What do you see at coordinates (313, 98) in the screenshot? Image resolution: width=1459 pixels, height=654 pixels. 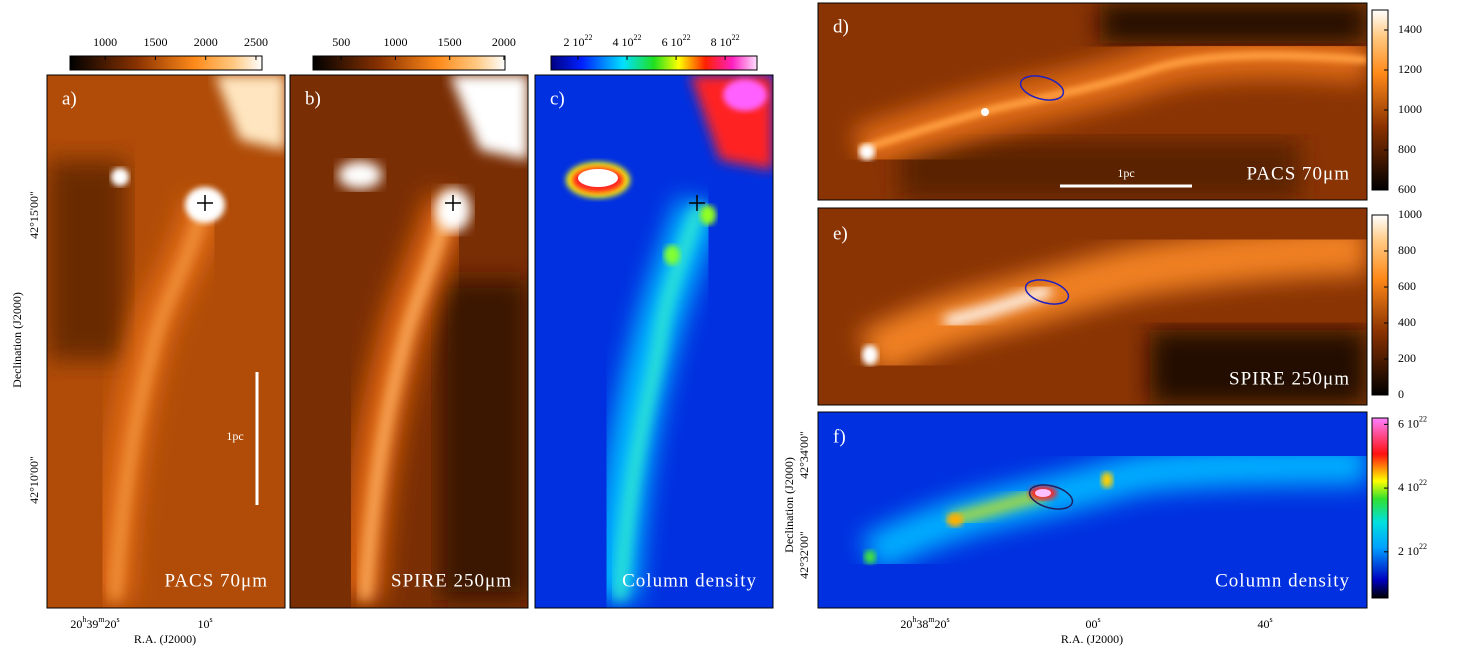 I see `panel-label: b)` at bounding box center [313, 98].